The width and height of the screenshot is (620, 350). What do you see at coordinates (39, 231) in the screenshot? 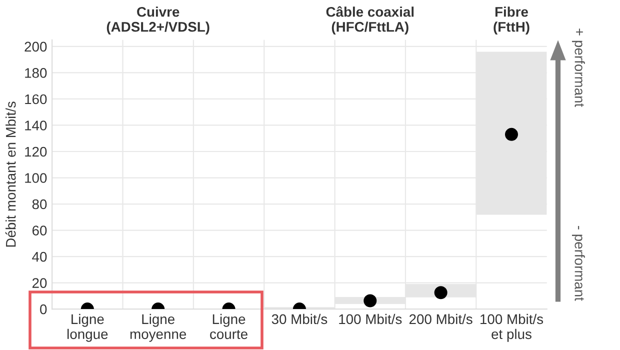
I see `y-tick-label: 60` at bounding box center [39, 231].